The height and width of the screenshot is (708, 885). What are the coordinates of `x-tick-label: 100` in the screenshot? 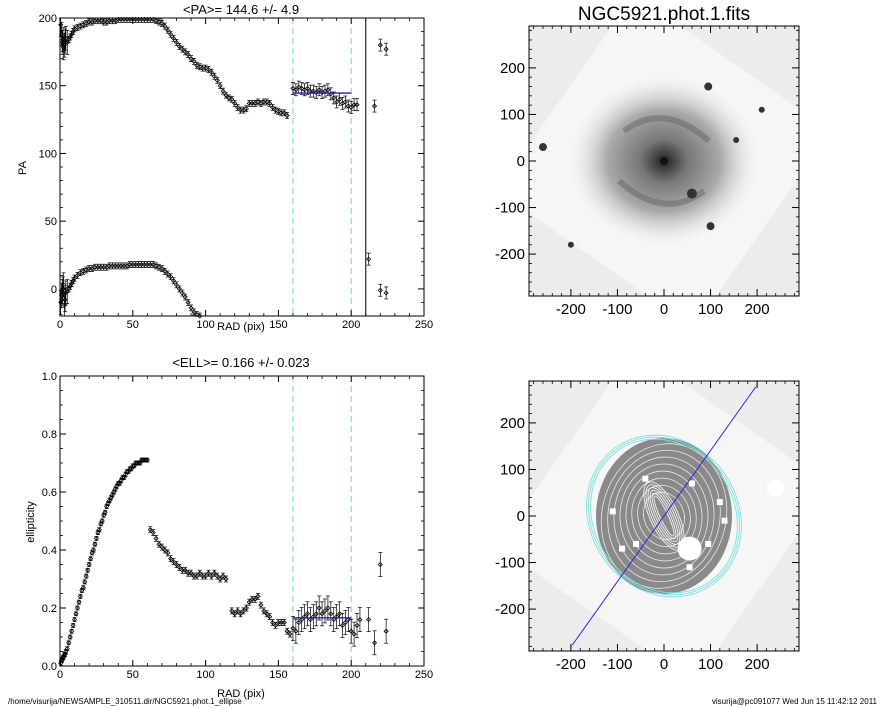 It's located at (710, 309).